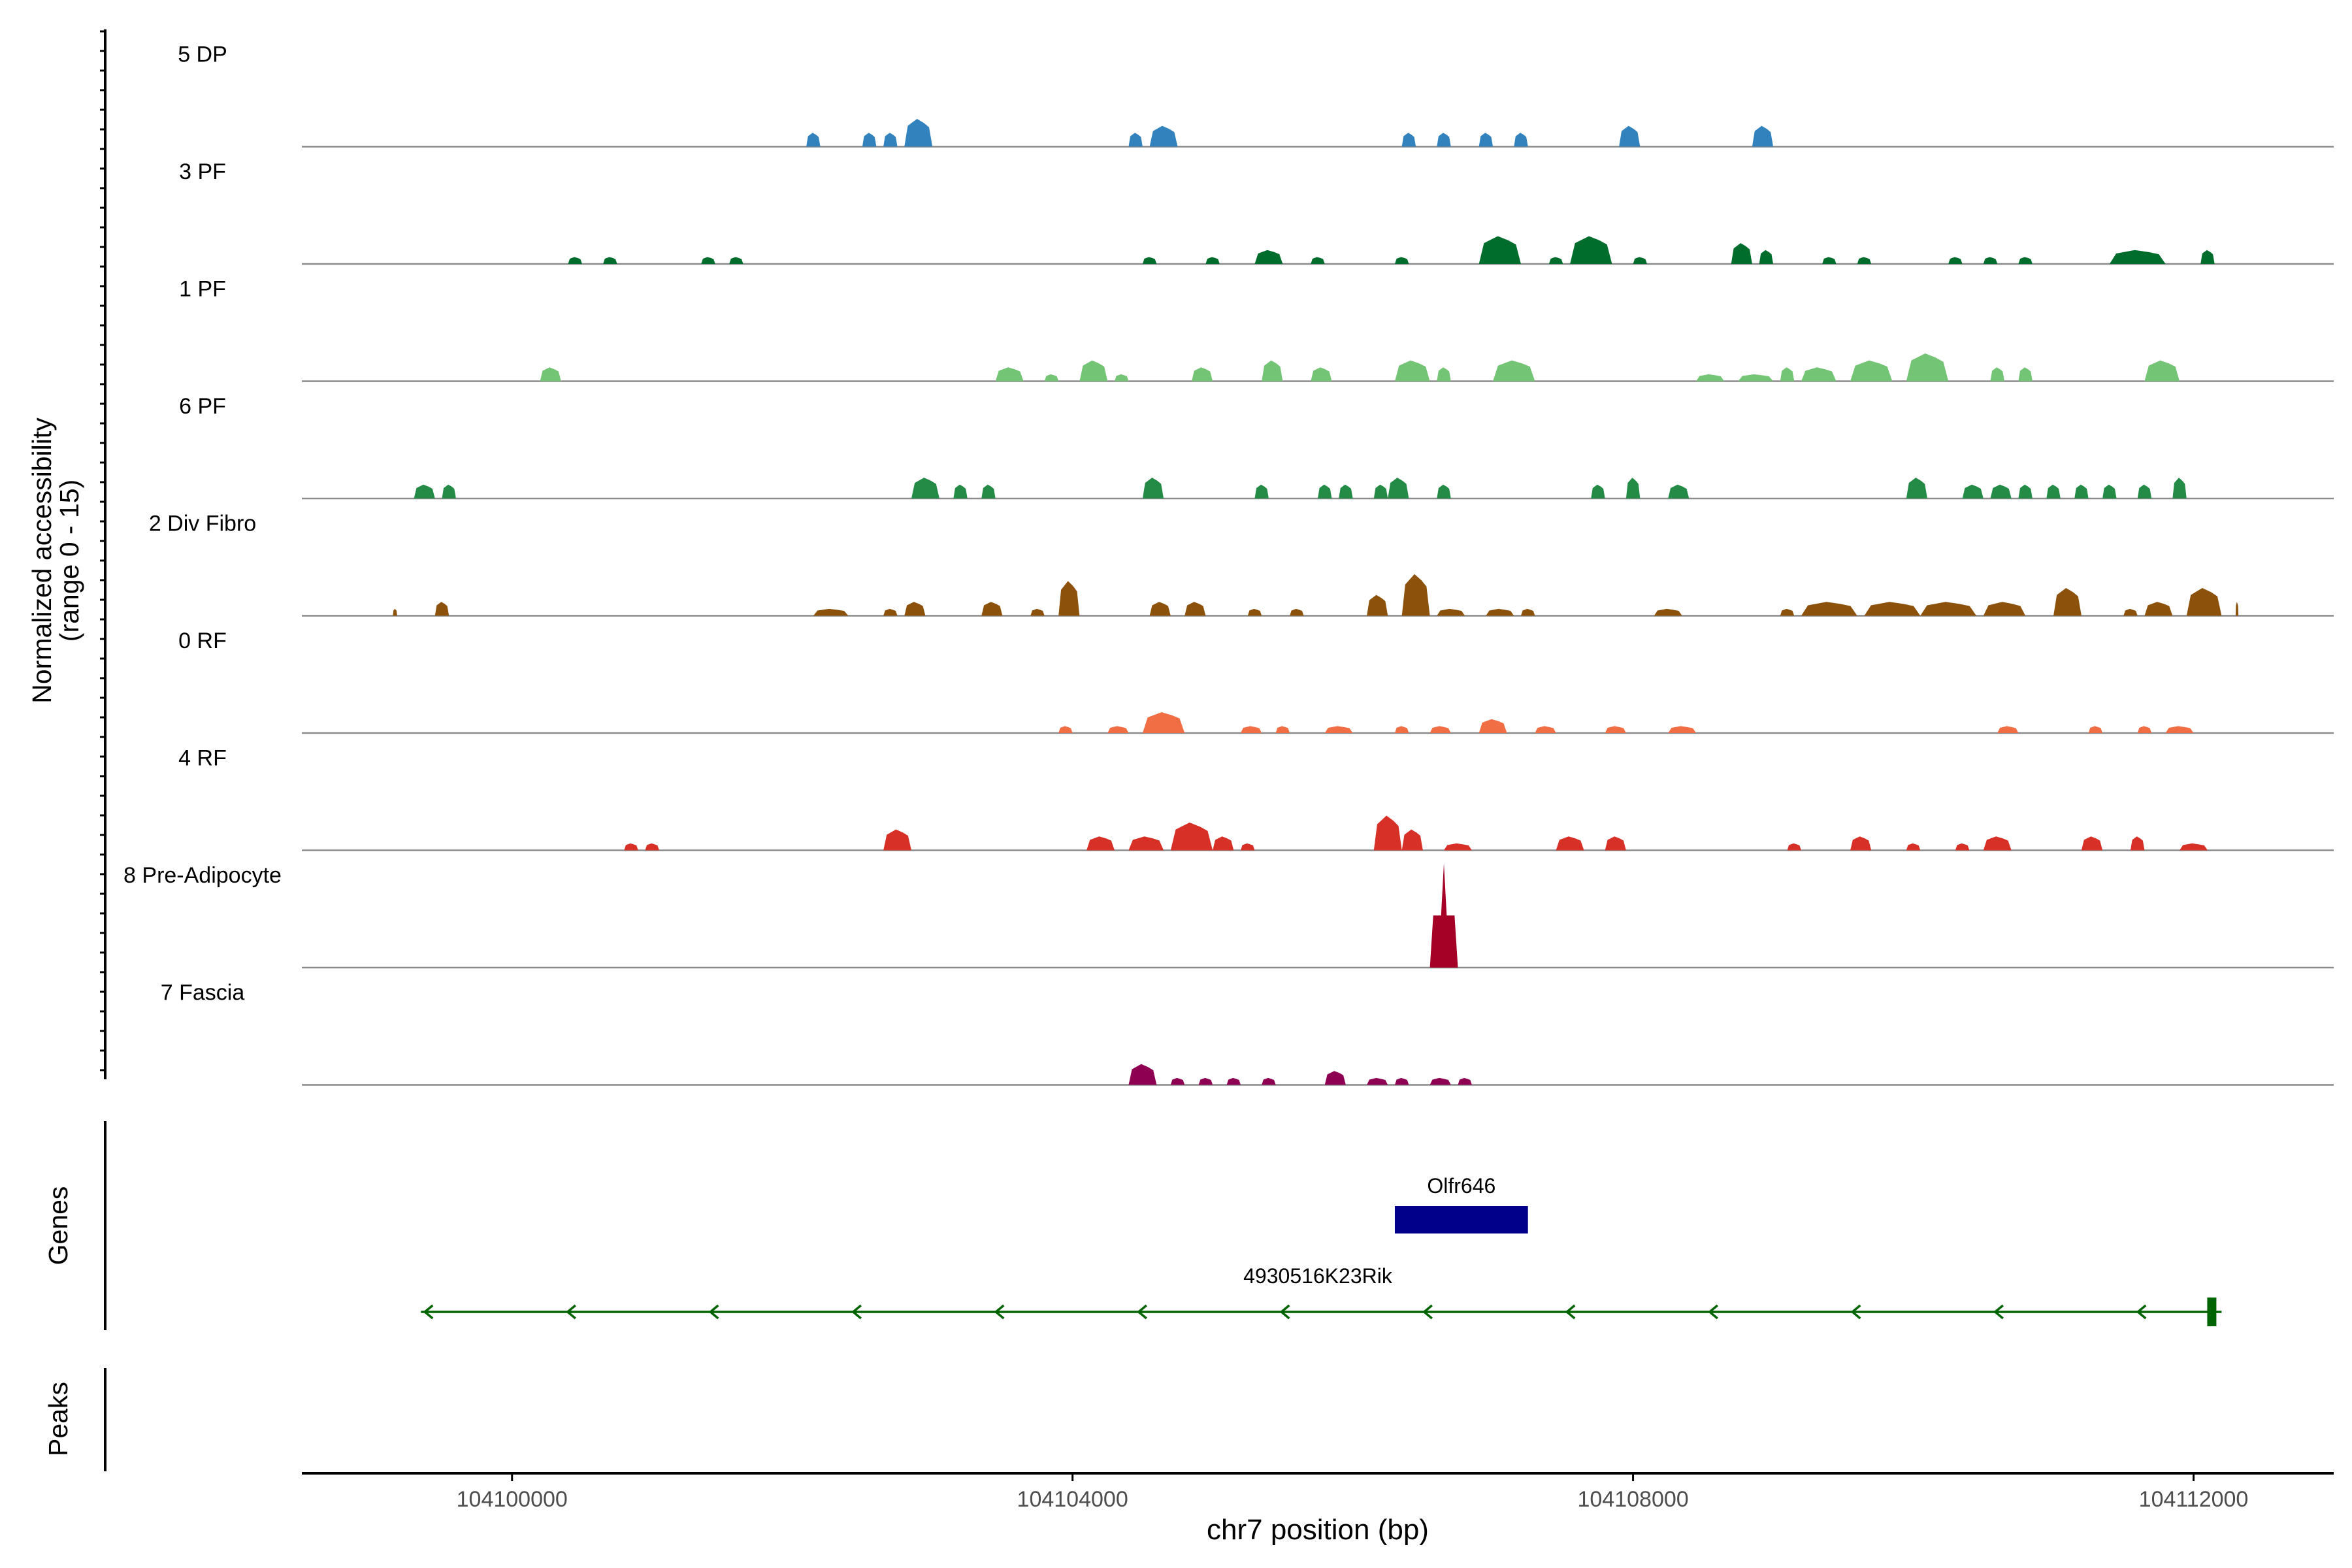  What do you see at coordinates (42, 560) in the screenshot?
I see `y-axis-title: Normalized accessibility` at bounding box center [42, 560].